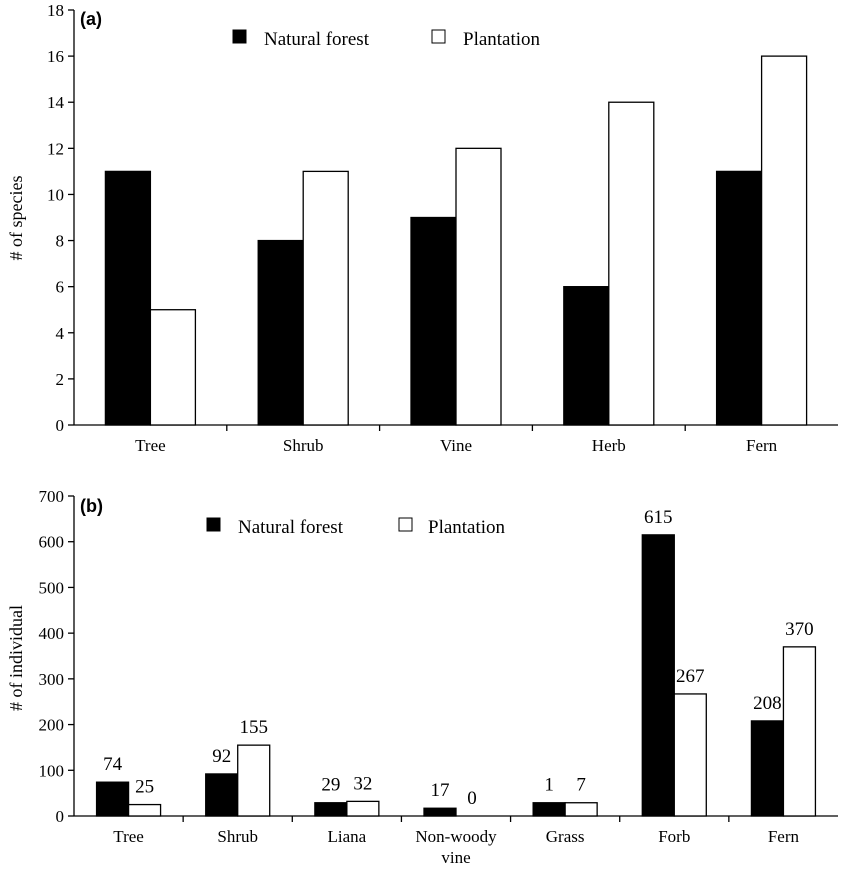 The height and width of the screenshot is (872, 859). What do you see at coordinates (16, 658) in the screenshot?
I see `panel-b-y-axis-title: # of individual` at bounding box center [16, 658].